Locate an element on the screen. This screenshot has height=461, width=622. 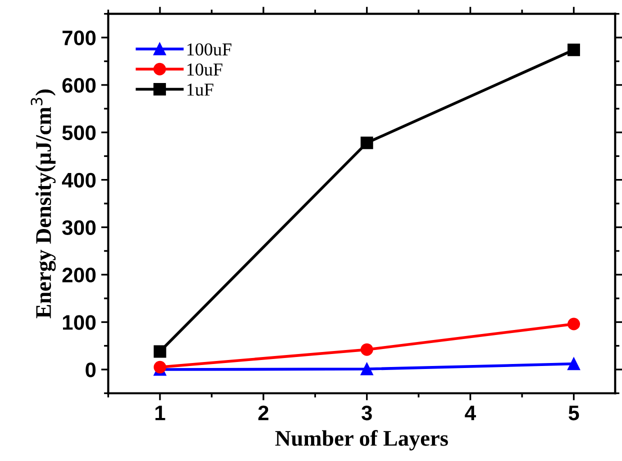
x-tick-label: 2 is located at coordinates (263, 413).